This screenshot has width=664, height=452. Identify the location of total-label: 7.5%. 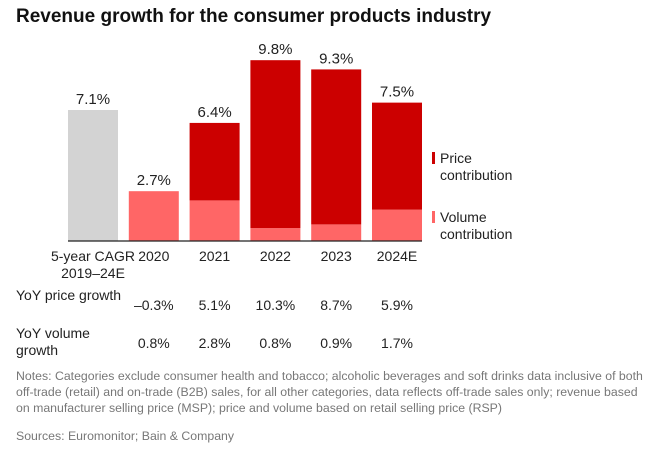
(397, 92).